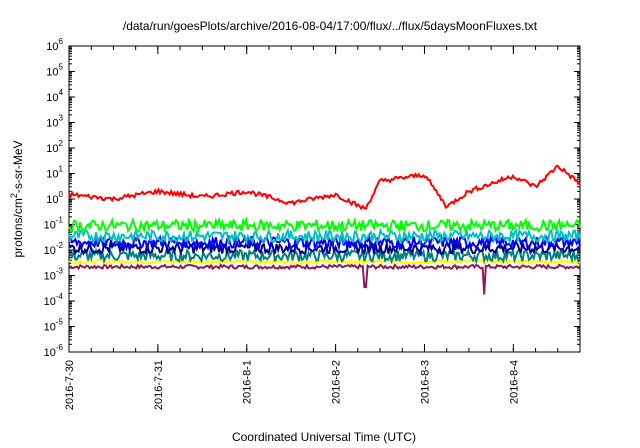 The width and height of the screenshot is (640, 448). What do you see at coordinates (54, 45) in the screenshot?
I see `y-tick-label: 10⁶` at bounding box center [54, 45].